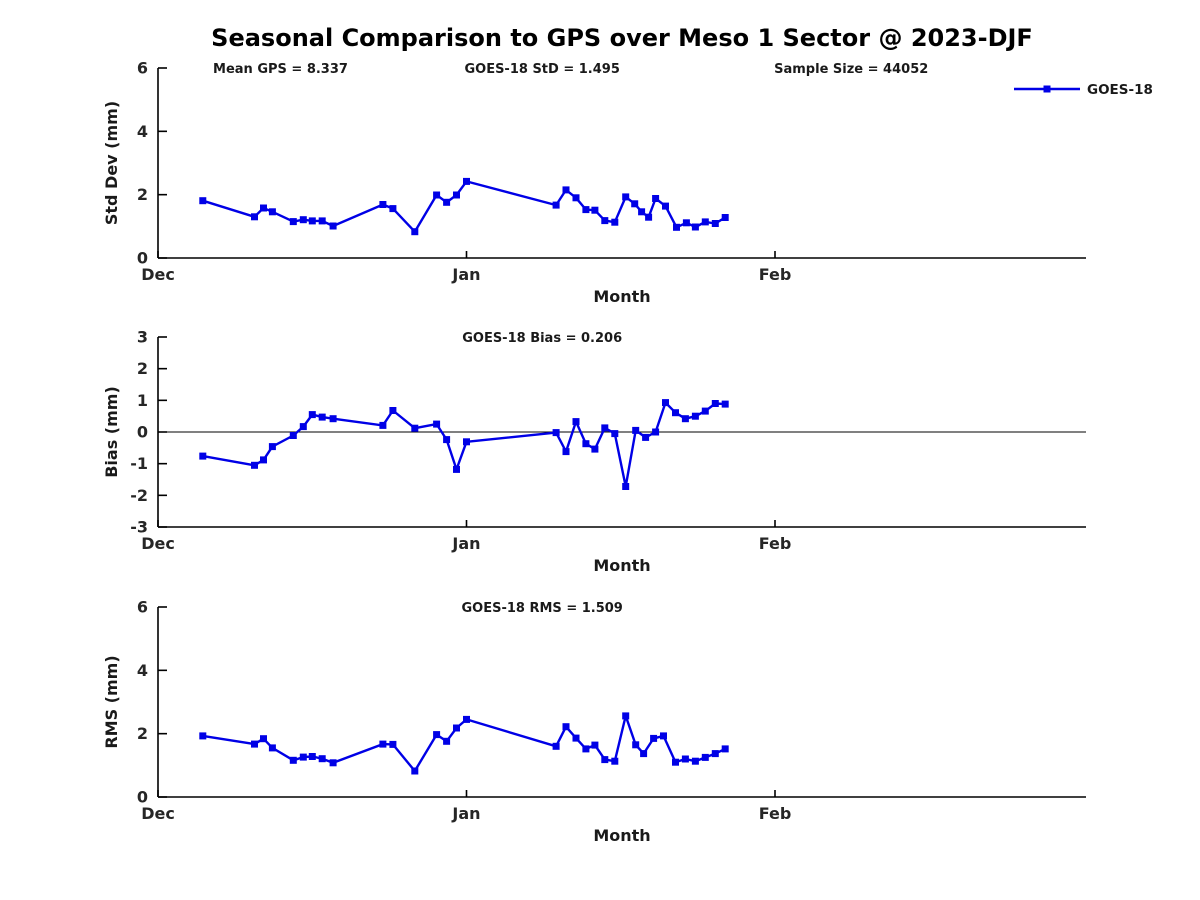 The image size is (1200, 900). Describe the element at coordinates (542, 608) in the screenshot. I see `subplot-annotation: GOES-18 RMS = 1.509` at that location.